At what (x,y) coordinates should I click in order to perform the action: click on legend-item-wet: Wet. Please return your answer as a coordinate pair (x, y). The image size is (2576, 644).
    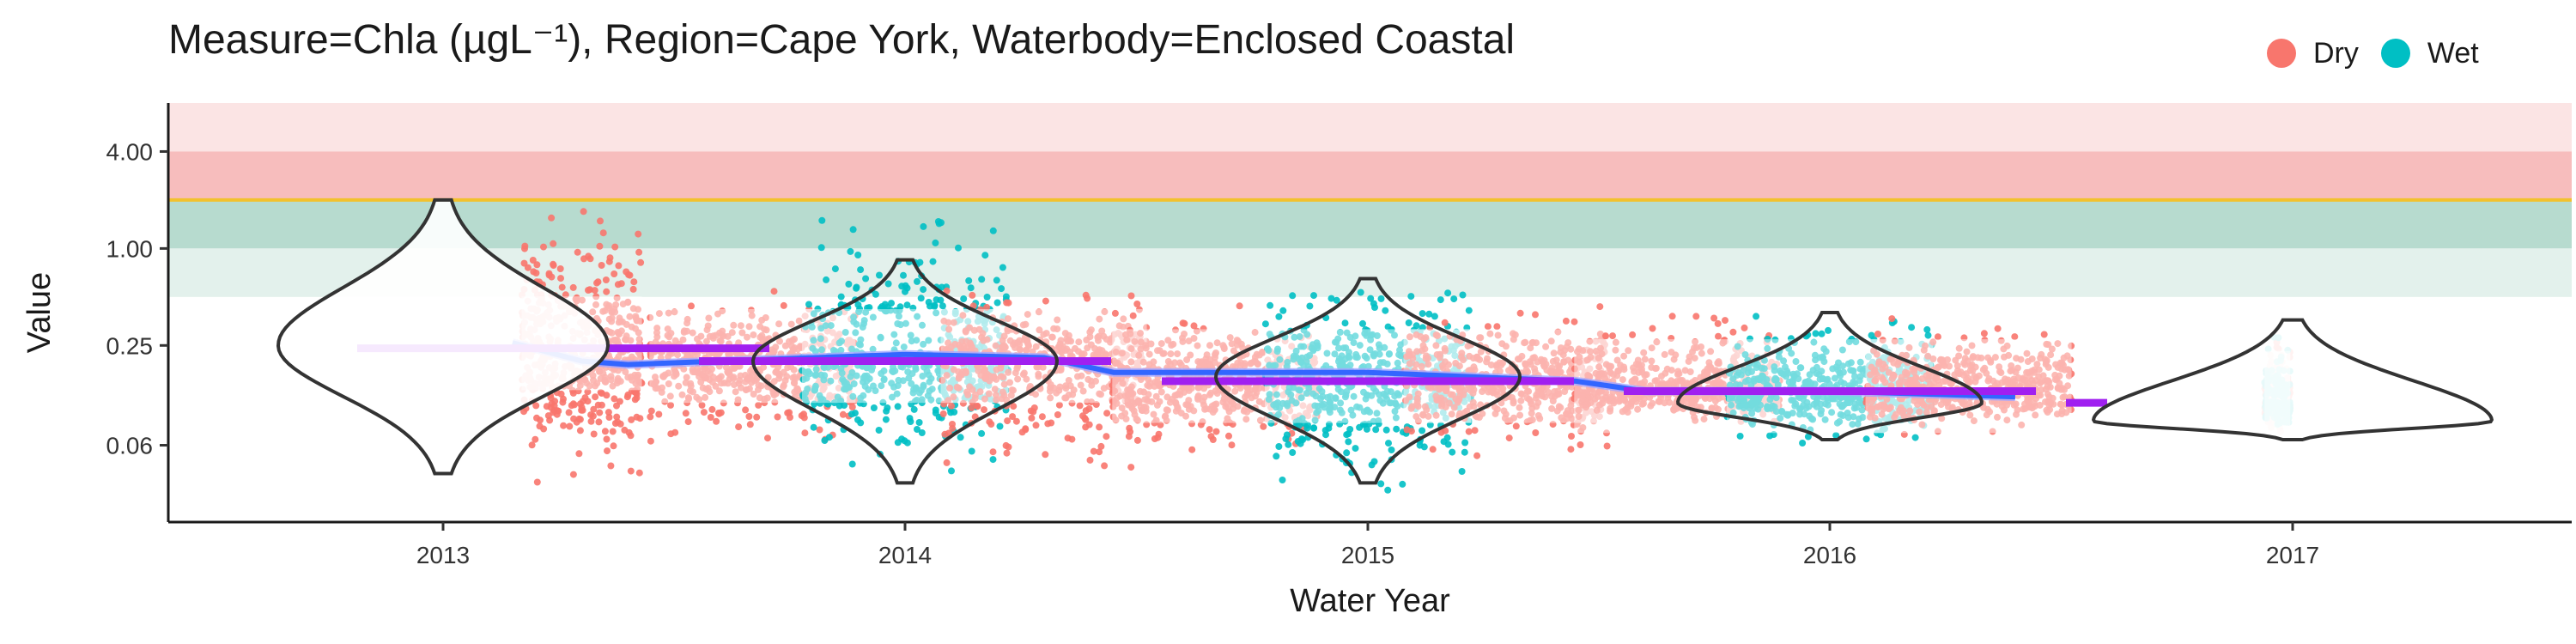
    Looking at the image, I should click on (2429, 53).